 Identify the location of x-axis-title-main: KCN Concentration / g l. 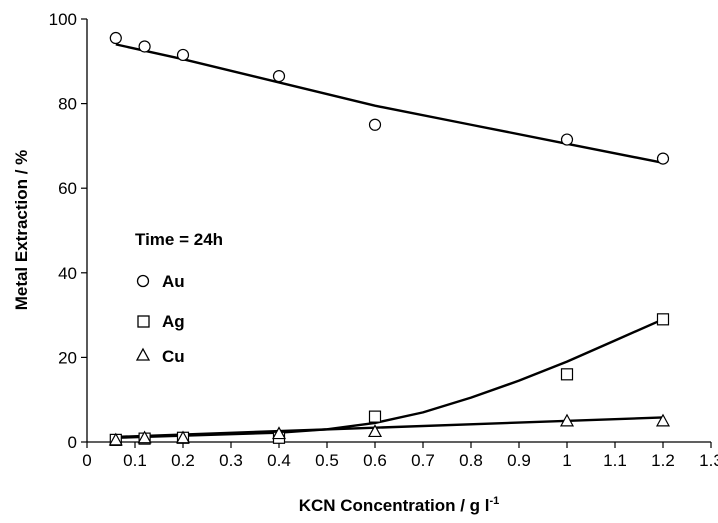
(394, 505).